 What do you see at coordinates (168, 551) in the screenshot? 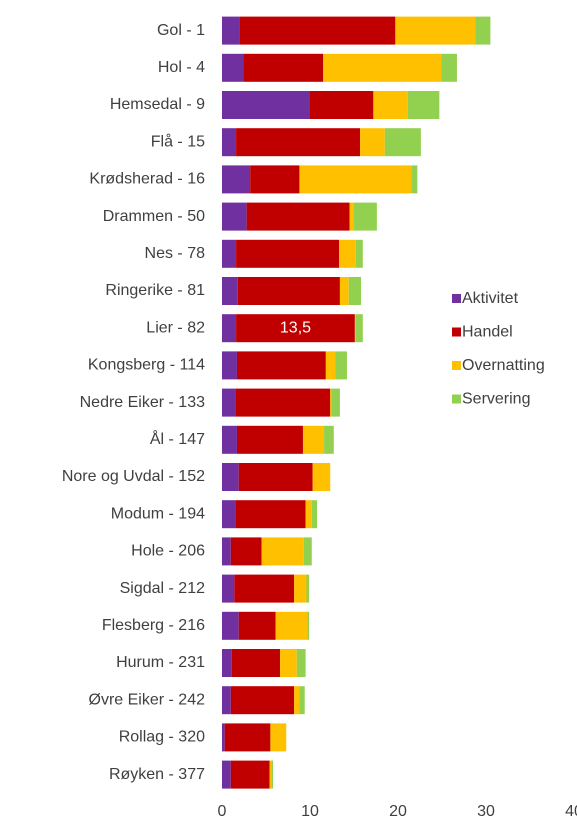
I see `y-tick-label: Hole - 206` at bounding box center [168, 551].